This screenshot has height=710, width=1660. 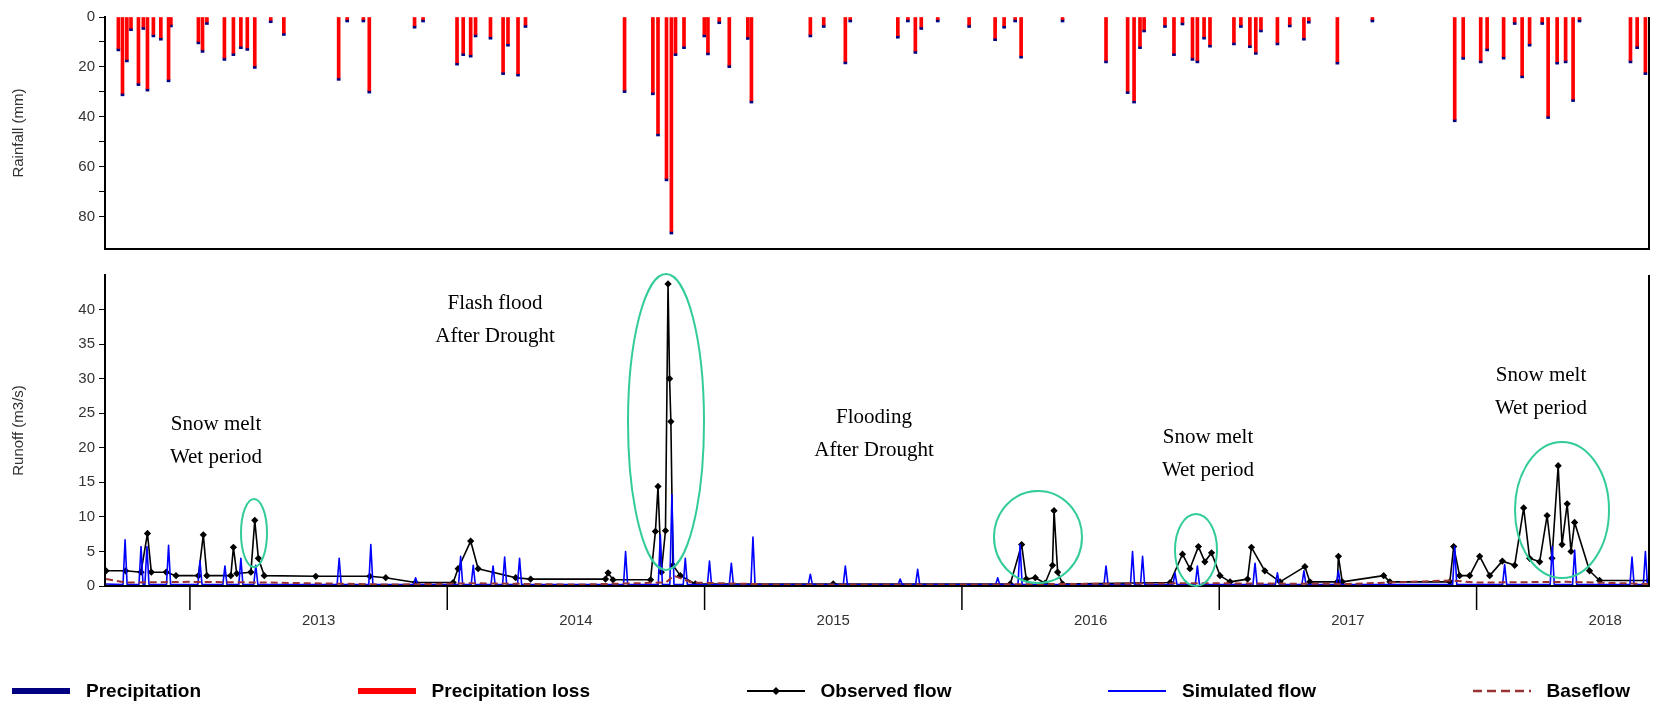 What do you see at coordinates (877, 580) in the screenshot?
I see `line-series` at bounding box center [877, 580].